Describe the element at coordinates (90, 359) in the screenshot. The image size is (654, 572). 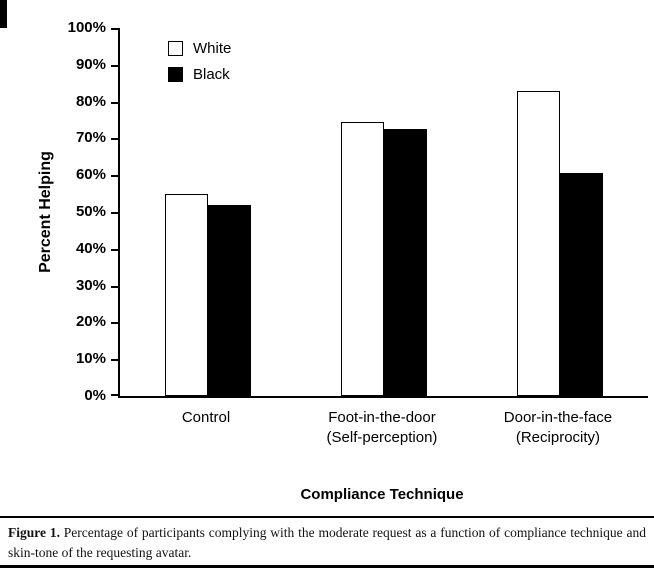
I see `y-tick-label: 10%` at that location.